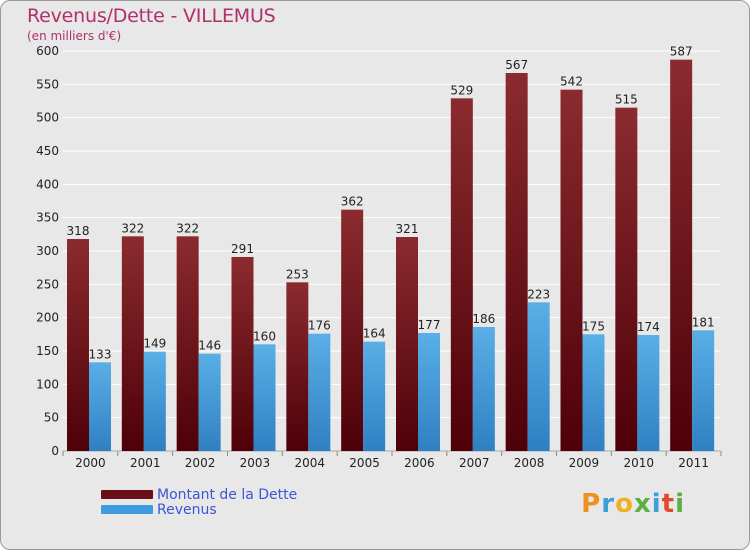 The width and height of the screenshot is (750, 550). Describe the element at coordinates (51, 418) in the screenshot. I see `y-tick-label: 50` at that location.